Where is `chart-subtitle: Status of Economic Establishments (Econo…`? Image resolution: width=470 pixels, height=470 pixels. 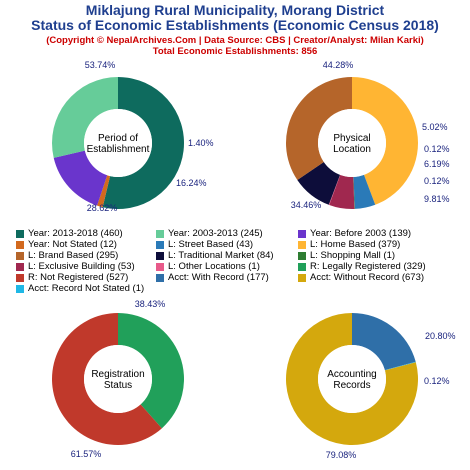
chart-subtitle: Status of Economic Establishments (Econo… is located at coordinates (235, 25).